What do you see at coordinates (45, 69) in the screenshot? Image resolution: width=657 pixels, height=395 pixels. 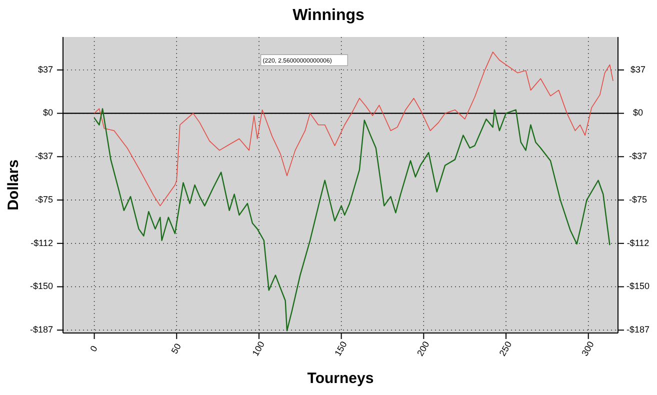 I see `y-tick-label: $37` at bounding box center [45, 69].